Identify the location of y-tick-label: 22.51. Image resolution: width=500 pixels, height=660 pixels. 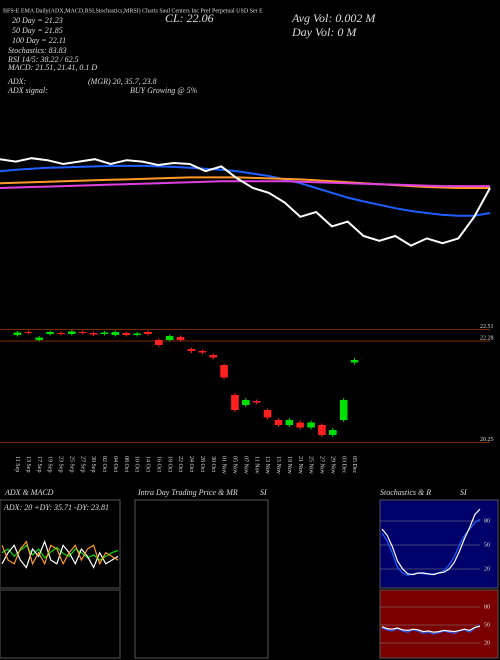
(487, 327).